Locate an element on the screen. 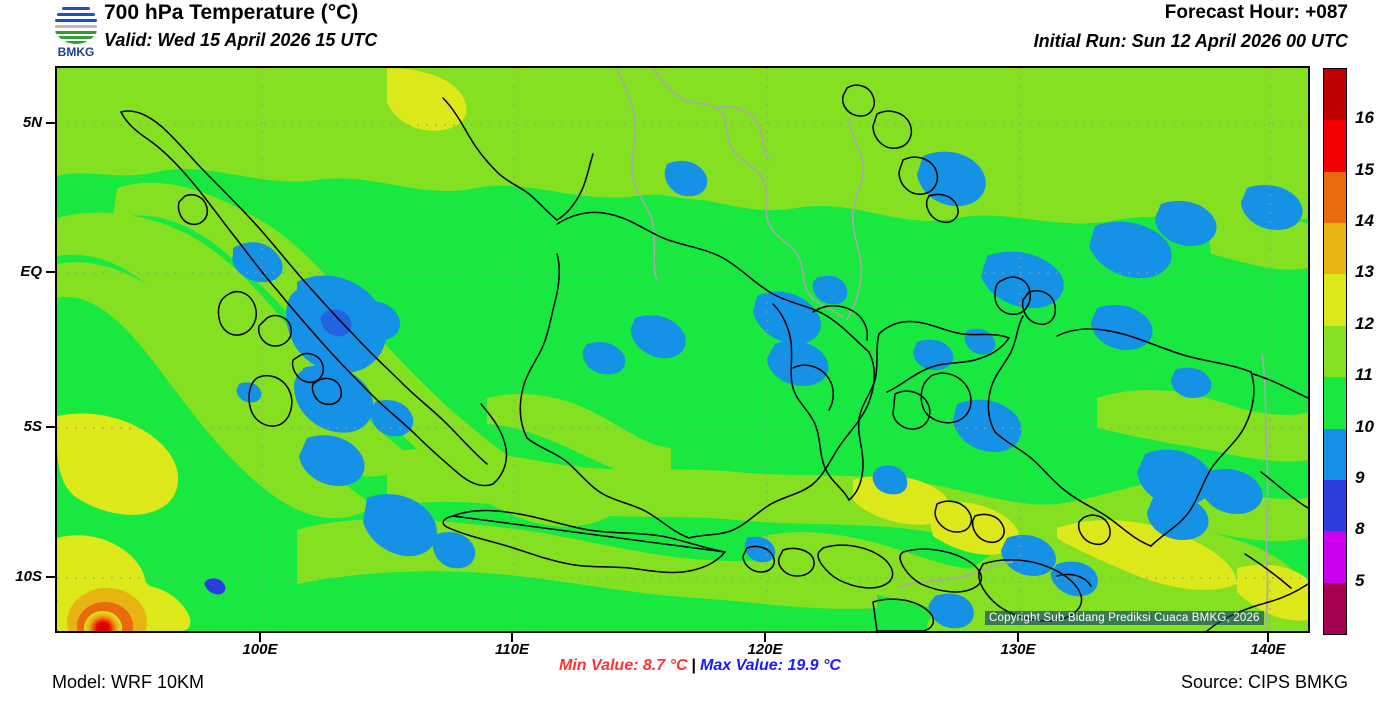  logo-label: BMKG is located at coordinates (76, 52).